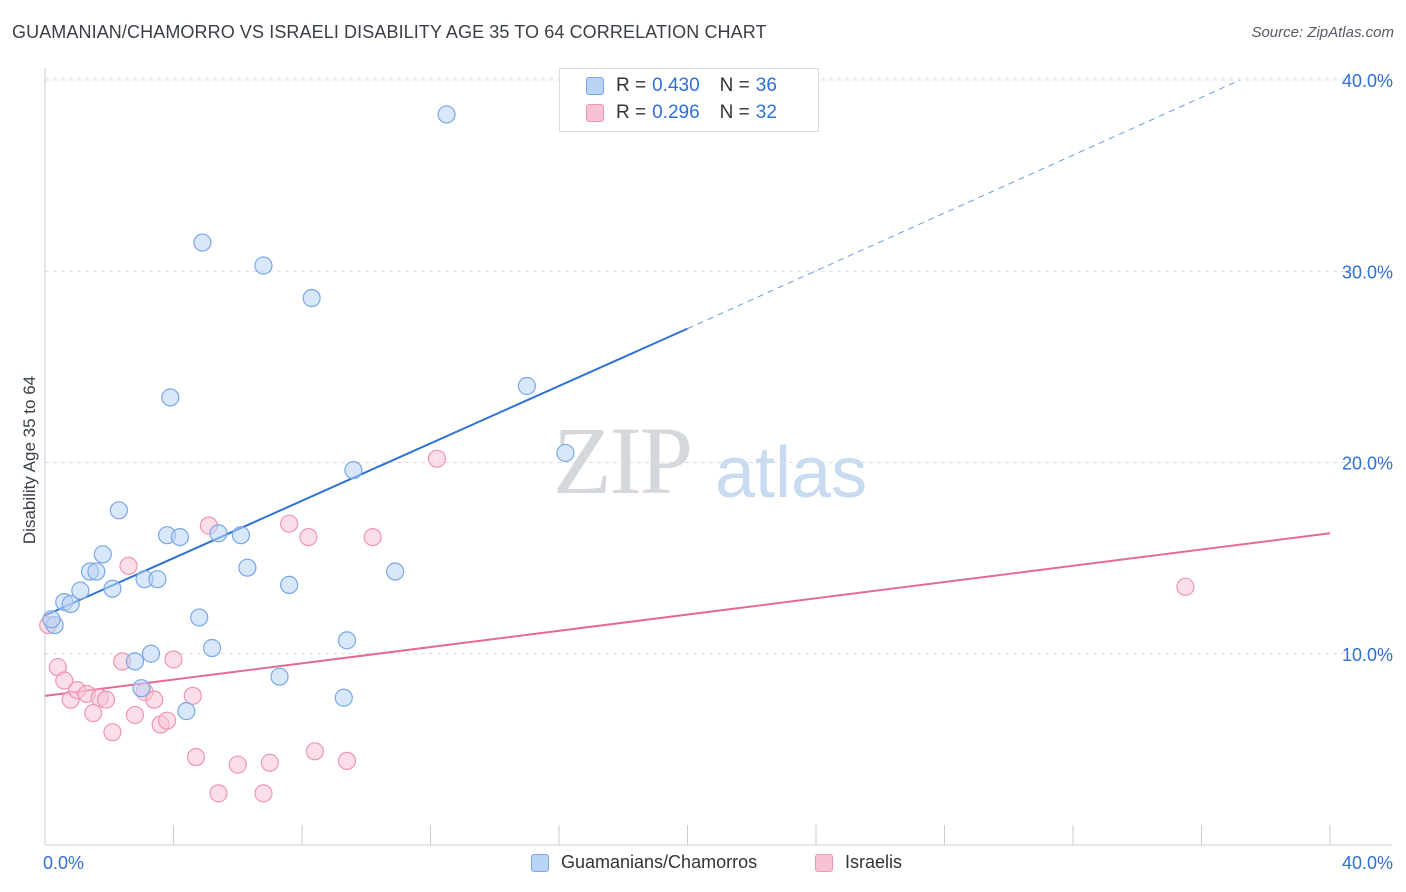 Image resolution: width=1406 pixels, height=892 pixels. What do you see at coordinates (676, 112) in the screenshot?
I see `legend-r-value: 0.296` at bounding box center [676, 112].